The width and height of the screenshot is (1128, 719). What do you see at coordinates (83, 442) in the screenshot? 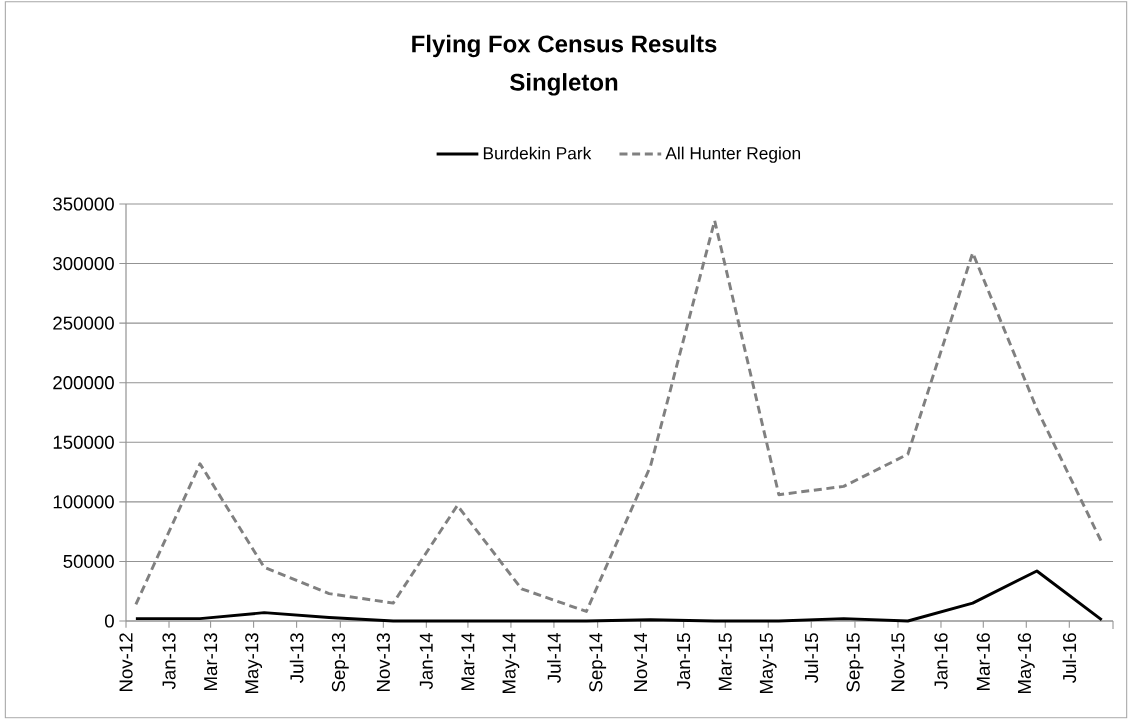
I see `y-tick-label: 150000` at bounding box center [83, 442].